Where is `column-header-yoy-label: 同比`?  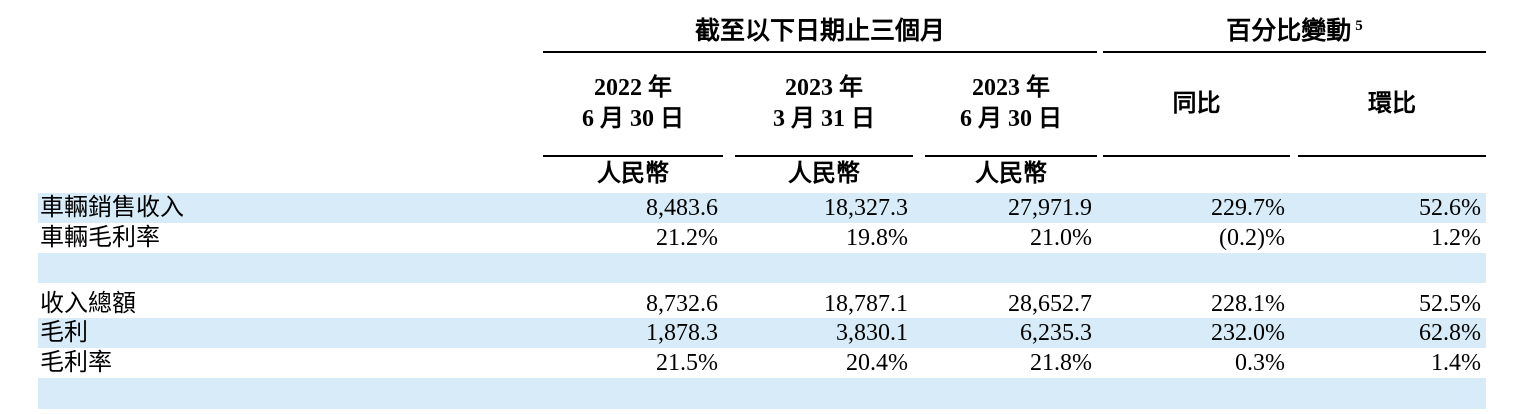
column-header-yoy-label: 同比 is located at coordinates (1196, 103).